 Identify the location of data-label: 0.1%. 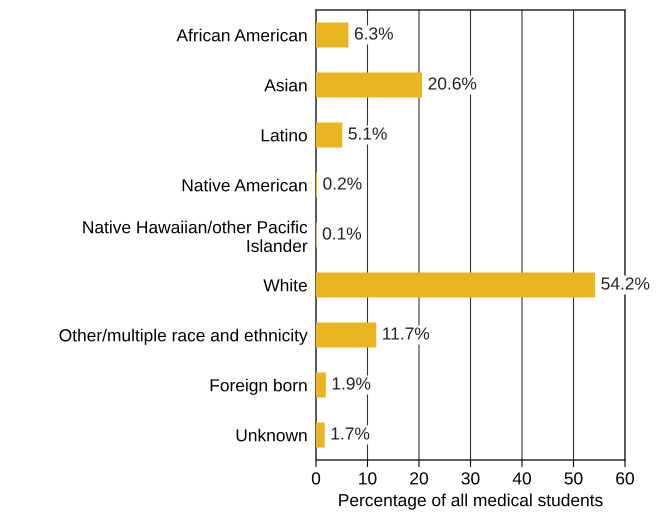
(342, 233).